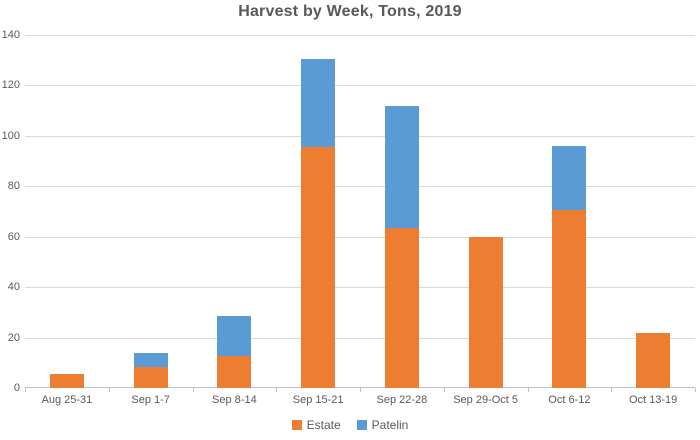 This screenshot has height=440, width=700. What do you see at coordinates (390, 425) in the screenshot?
I see `legend-label-patelin: Patelin` at bounding box center [390, 425].